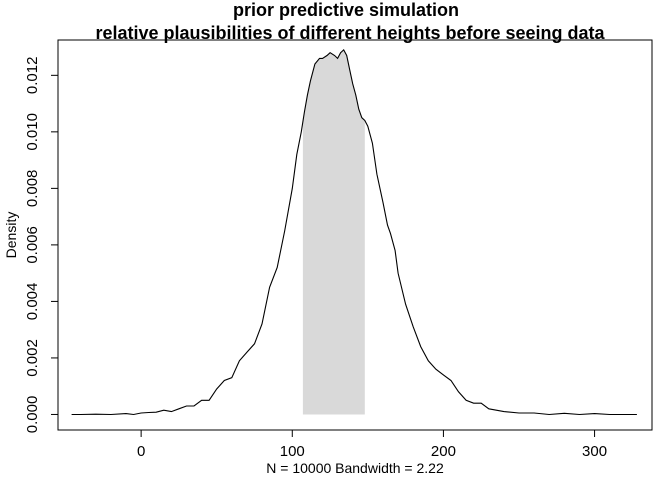  I want to click on y-axis-label: Density, so click(11, 235).